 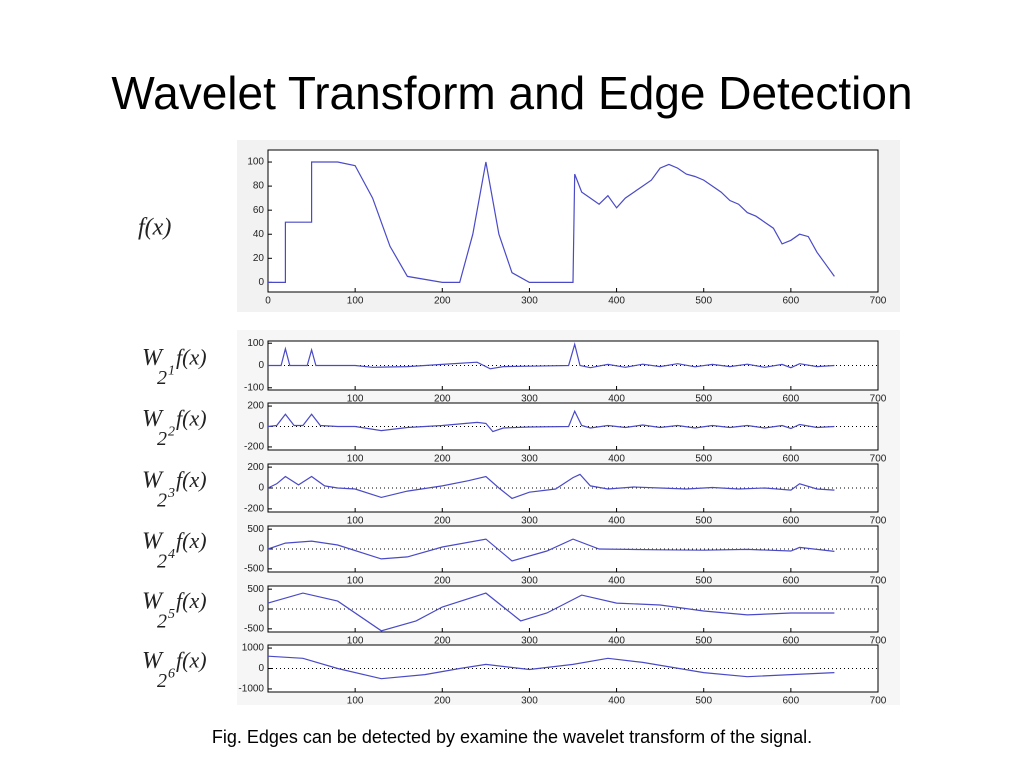 I want to click on ylabel: f(x), so click(x=154, y=228).